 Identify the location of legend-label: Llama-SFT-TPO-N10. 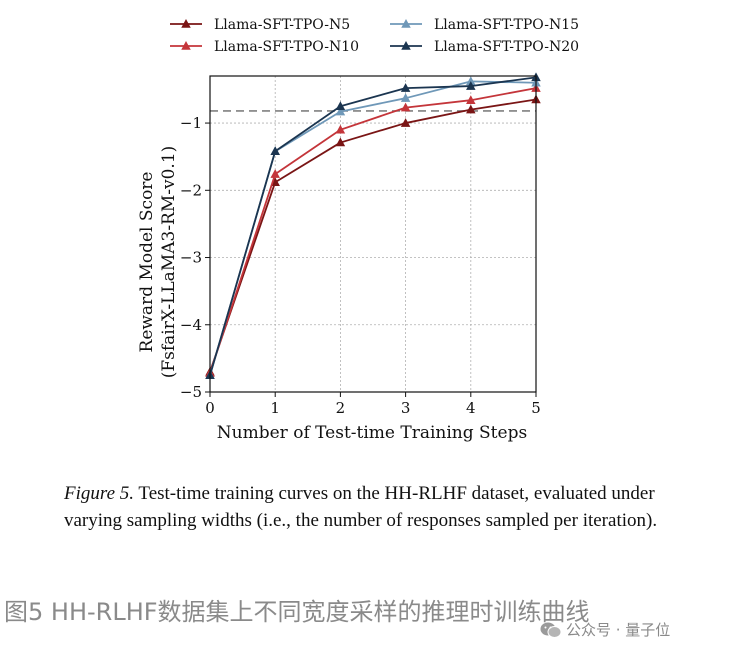
(286, 47).